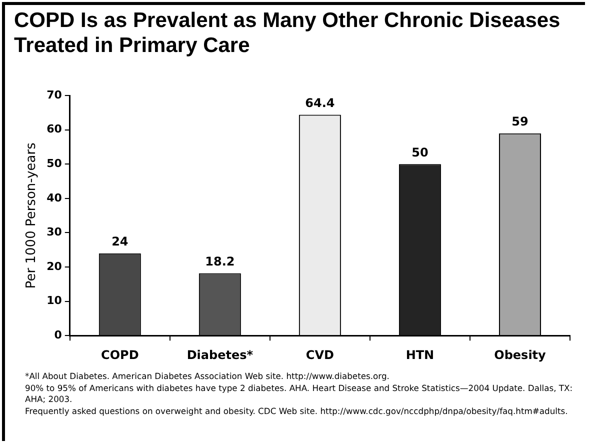 This screenshot has width=590, height=446. I want to click on x-tick-label: HTN, so click(420, 355).